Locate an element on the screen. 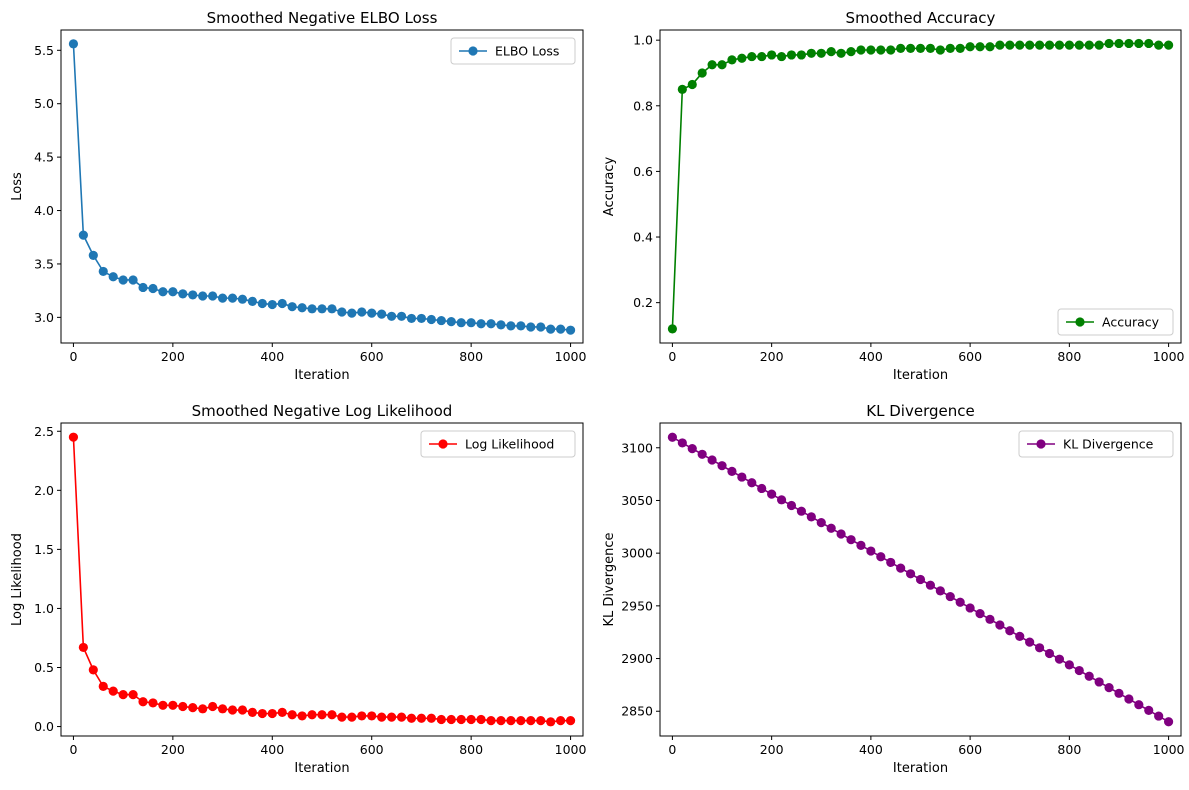 Image resolution: width=1189 pixels, height=790 pixels. x-tick-label: 600 is located at coordinates (372, 749).